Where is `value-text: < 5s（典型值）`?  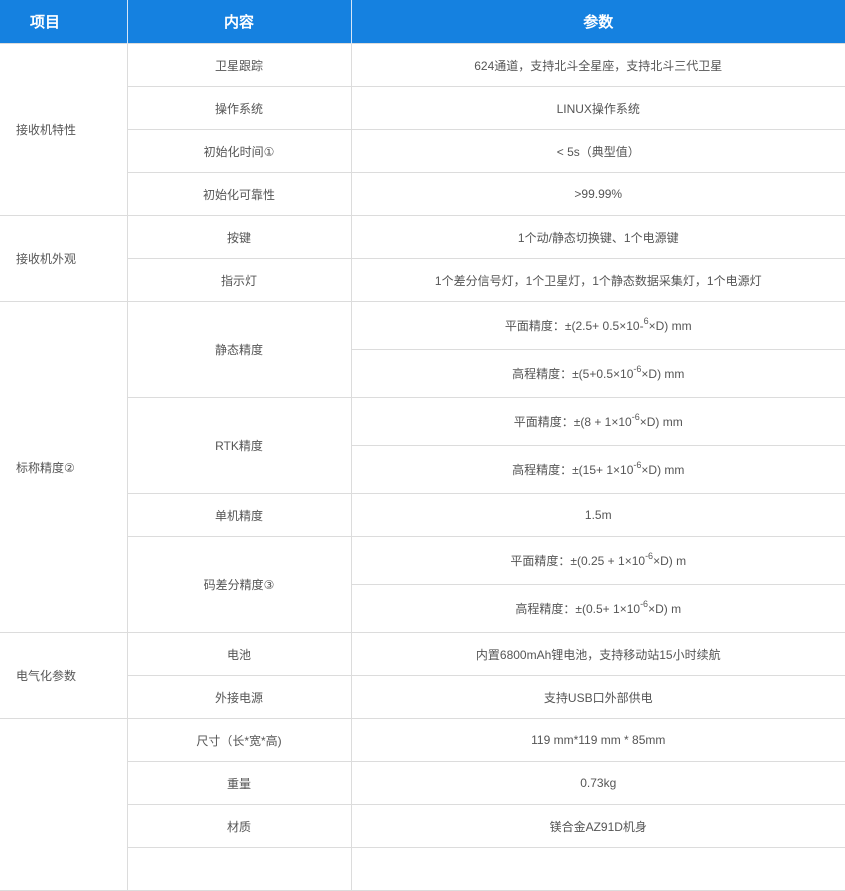
value-text: < 5s（典型值） is located at coordinates (598, 151).